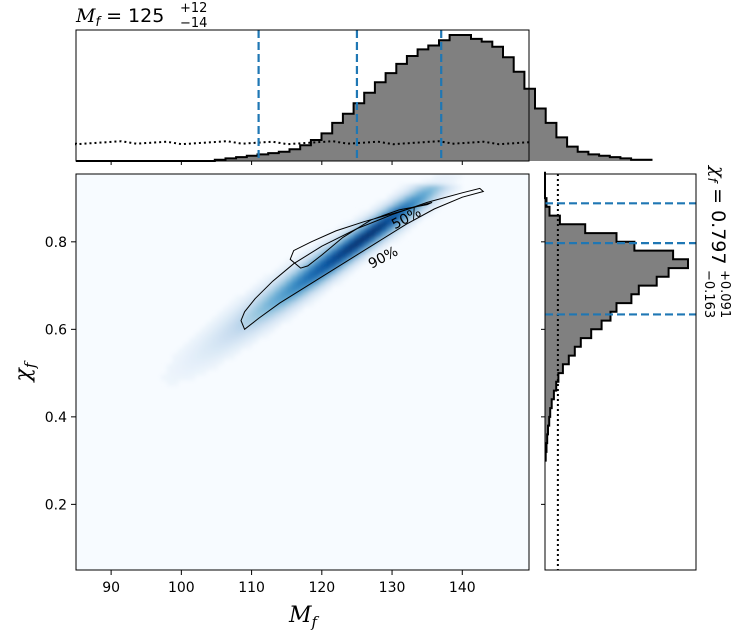 This screenshot has height=638, width=744. I want to click on top-marginal-title: Mf = 125 +12−14, so click(141, 16).